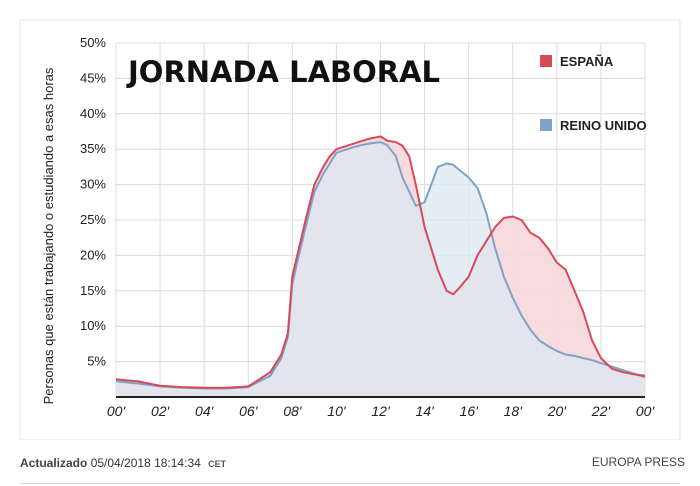 The height and width of the screenshot is (486, 700). I want to click on legend-label: ESPAÑA, so click(587, 61).